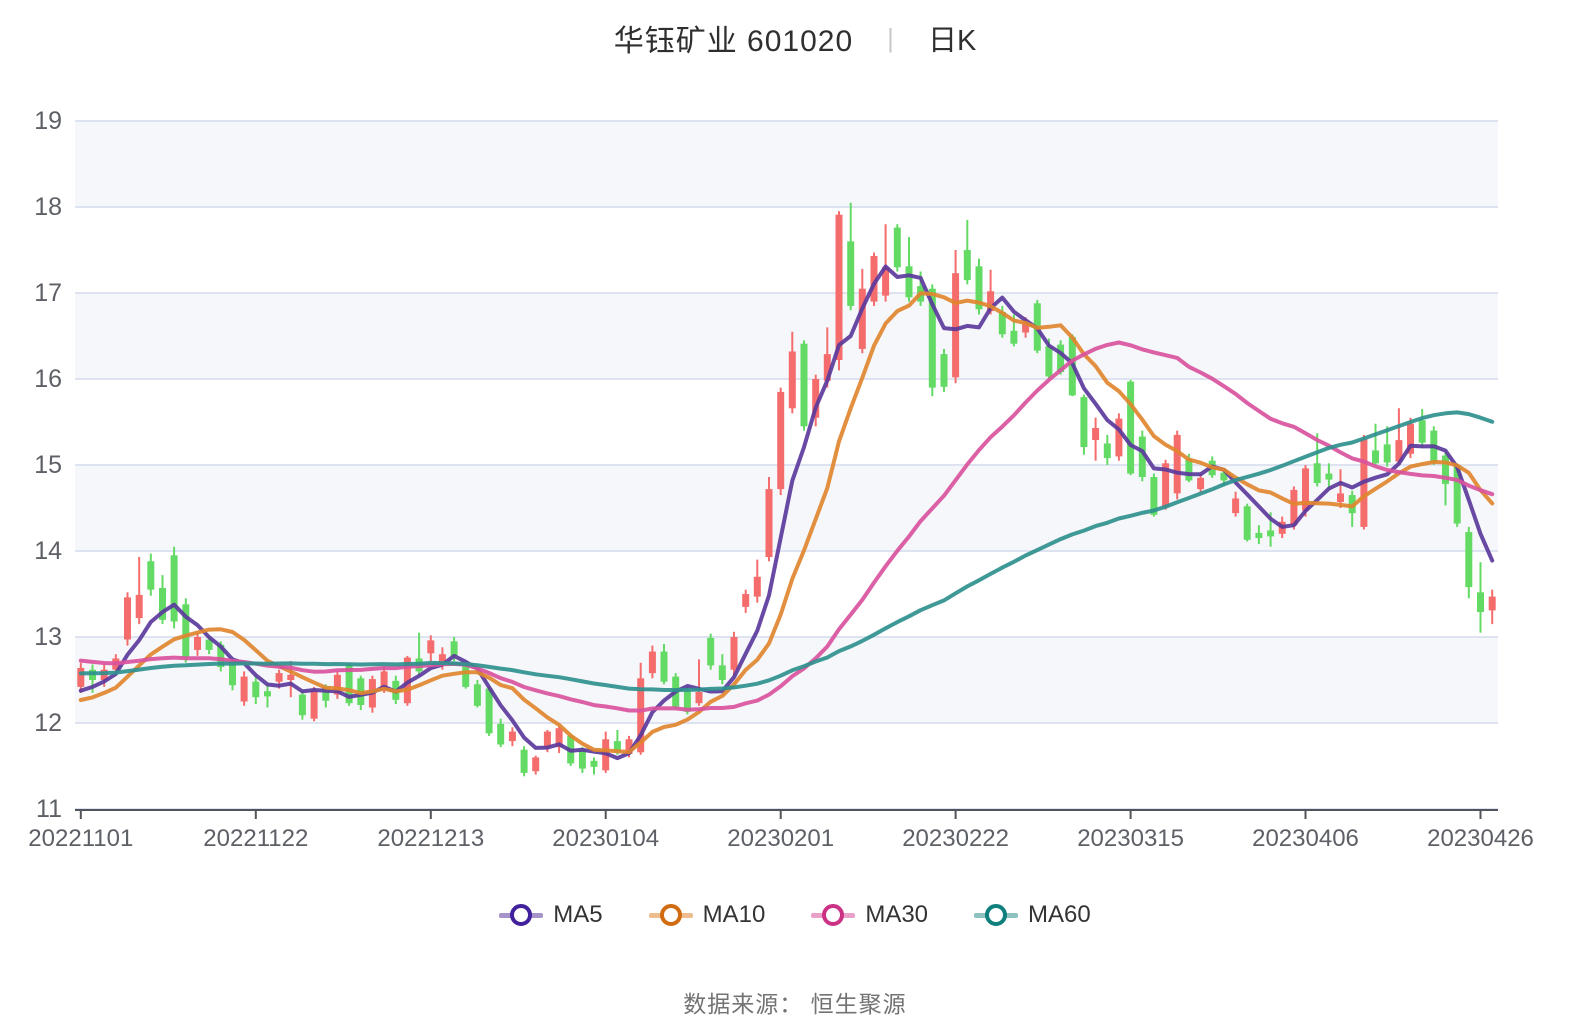  What do you see at coordinates (551, 915) in the screenshot?
I see `legend-item-ma5: MA5` at bounding box center [551, 915].